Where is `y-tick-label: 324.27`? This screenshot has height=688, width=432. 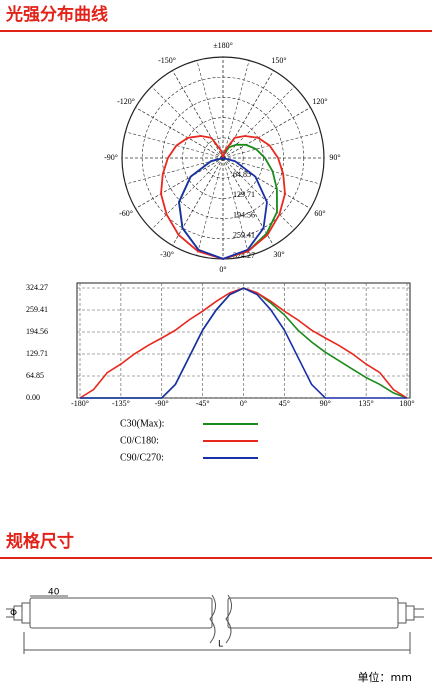
y-tick-label: 324.27 is located at coordinates (37, 287).